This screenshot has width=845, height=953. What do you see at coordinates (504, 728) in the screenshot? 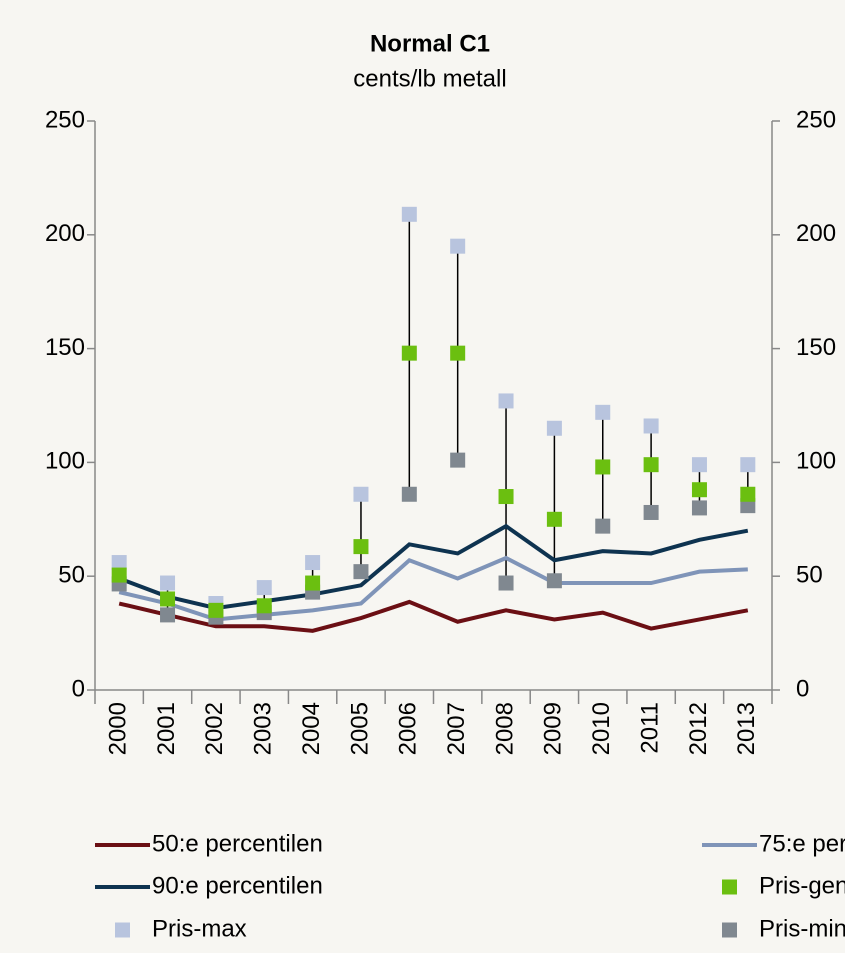
I see `x-tick-label: 2008` at bounding box center [504, 728].